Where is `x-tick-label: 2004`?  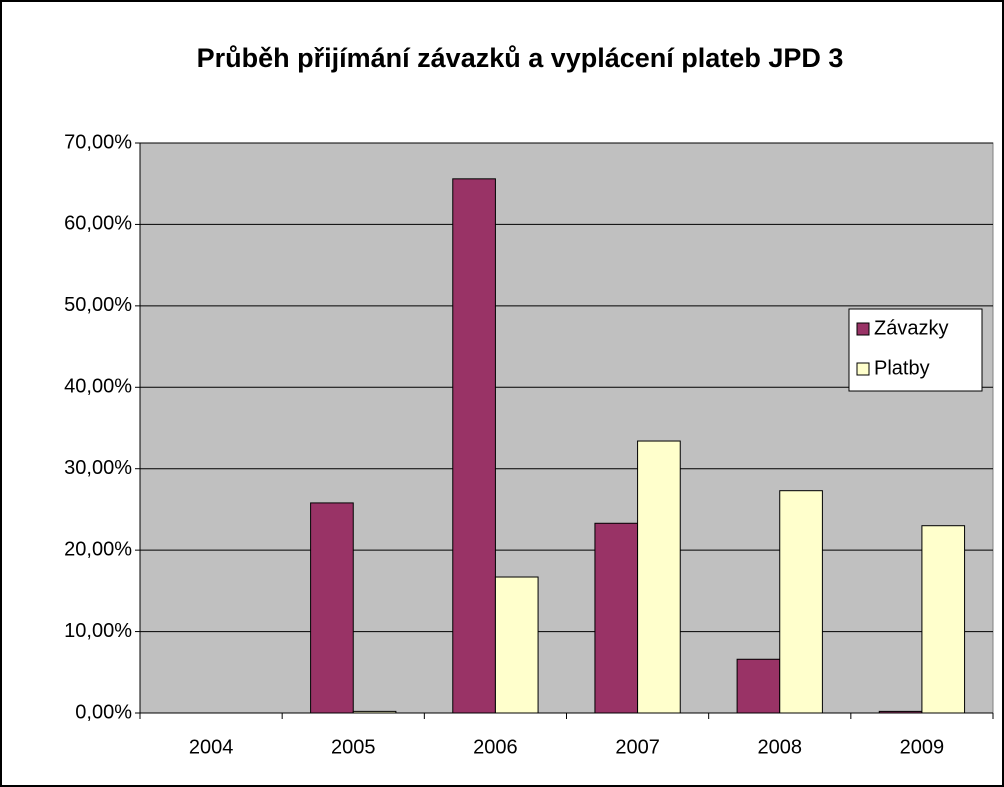
x-tick-label: 2004 is located at coordinates (211, 747).